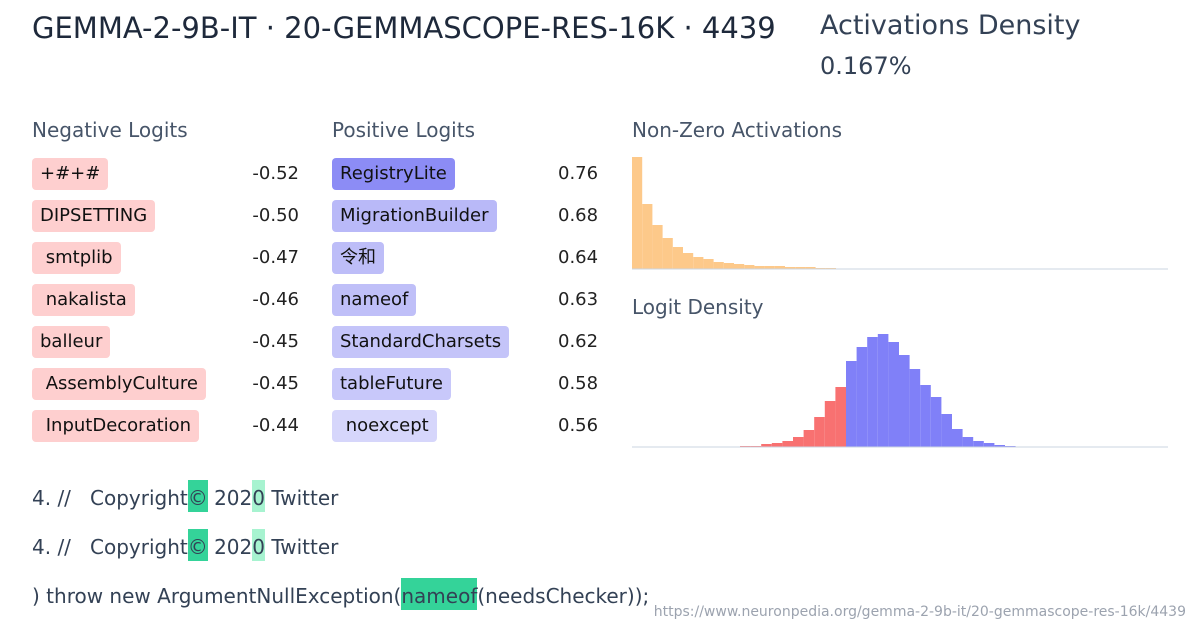 Image resolution: width=1200 pixels, height=630 pixels. Describe the element at coordinates (563, 596) in the screenshot. I see `example-token: (needsChecker));` at that location.